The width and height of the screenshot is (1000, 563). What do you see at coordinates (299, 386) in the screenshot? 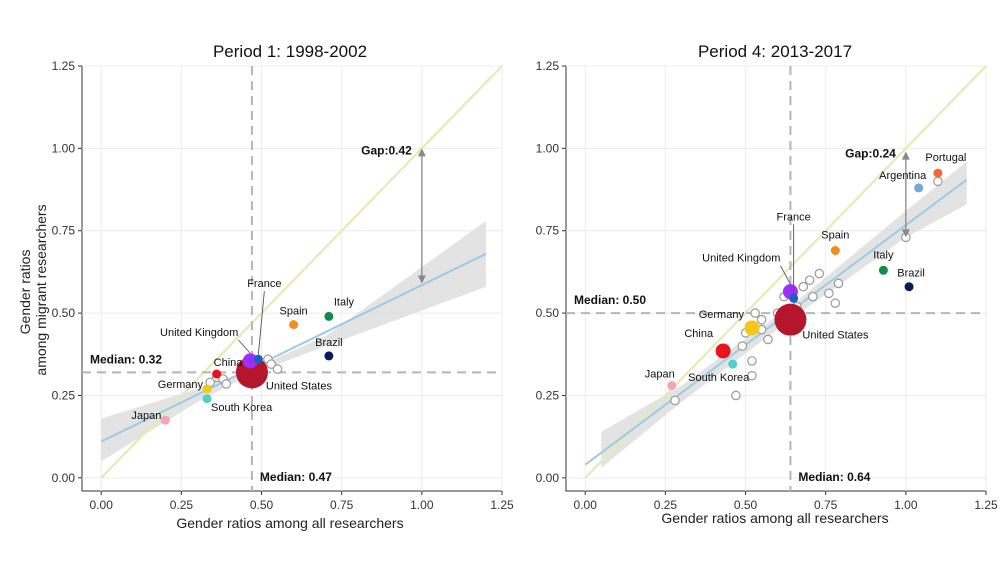
I see `point-label-united-states: United States` at bounding box center [299, 386].